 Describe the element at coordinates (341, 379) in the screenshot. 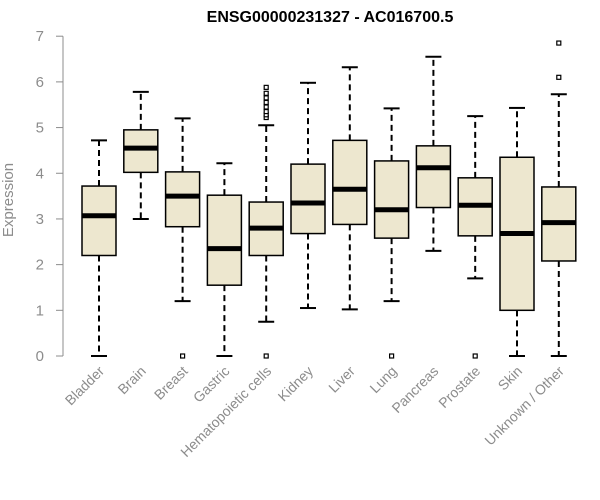

I see `x-tick-label: Liver` at that location.